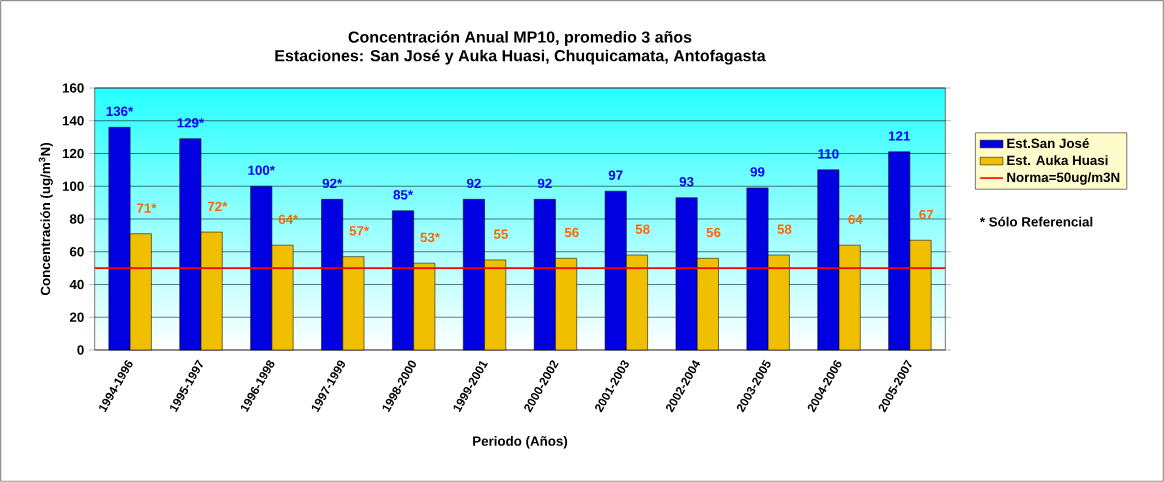  I want to click on y-tick-label: 100, so click(73, 186).